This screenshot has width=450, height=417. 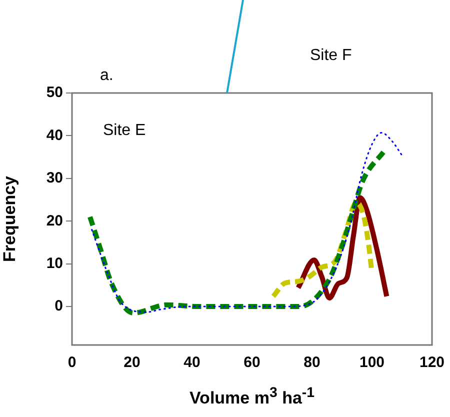 What do you see at coordinates (58, 306) in the screenshot?
I see `y-tick-label: 0` at bounding box center [58, 306].